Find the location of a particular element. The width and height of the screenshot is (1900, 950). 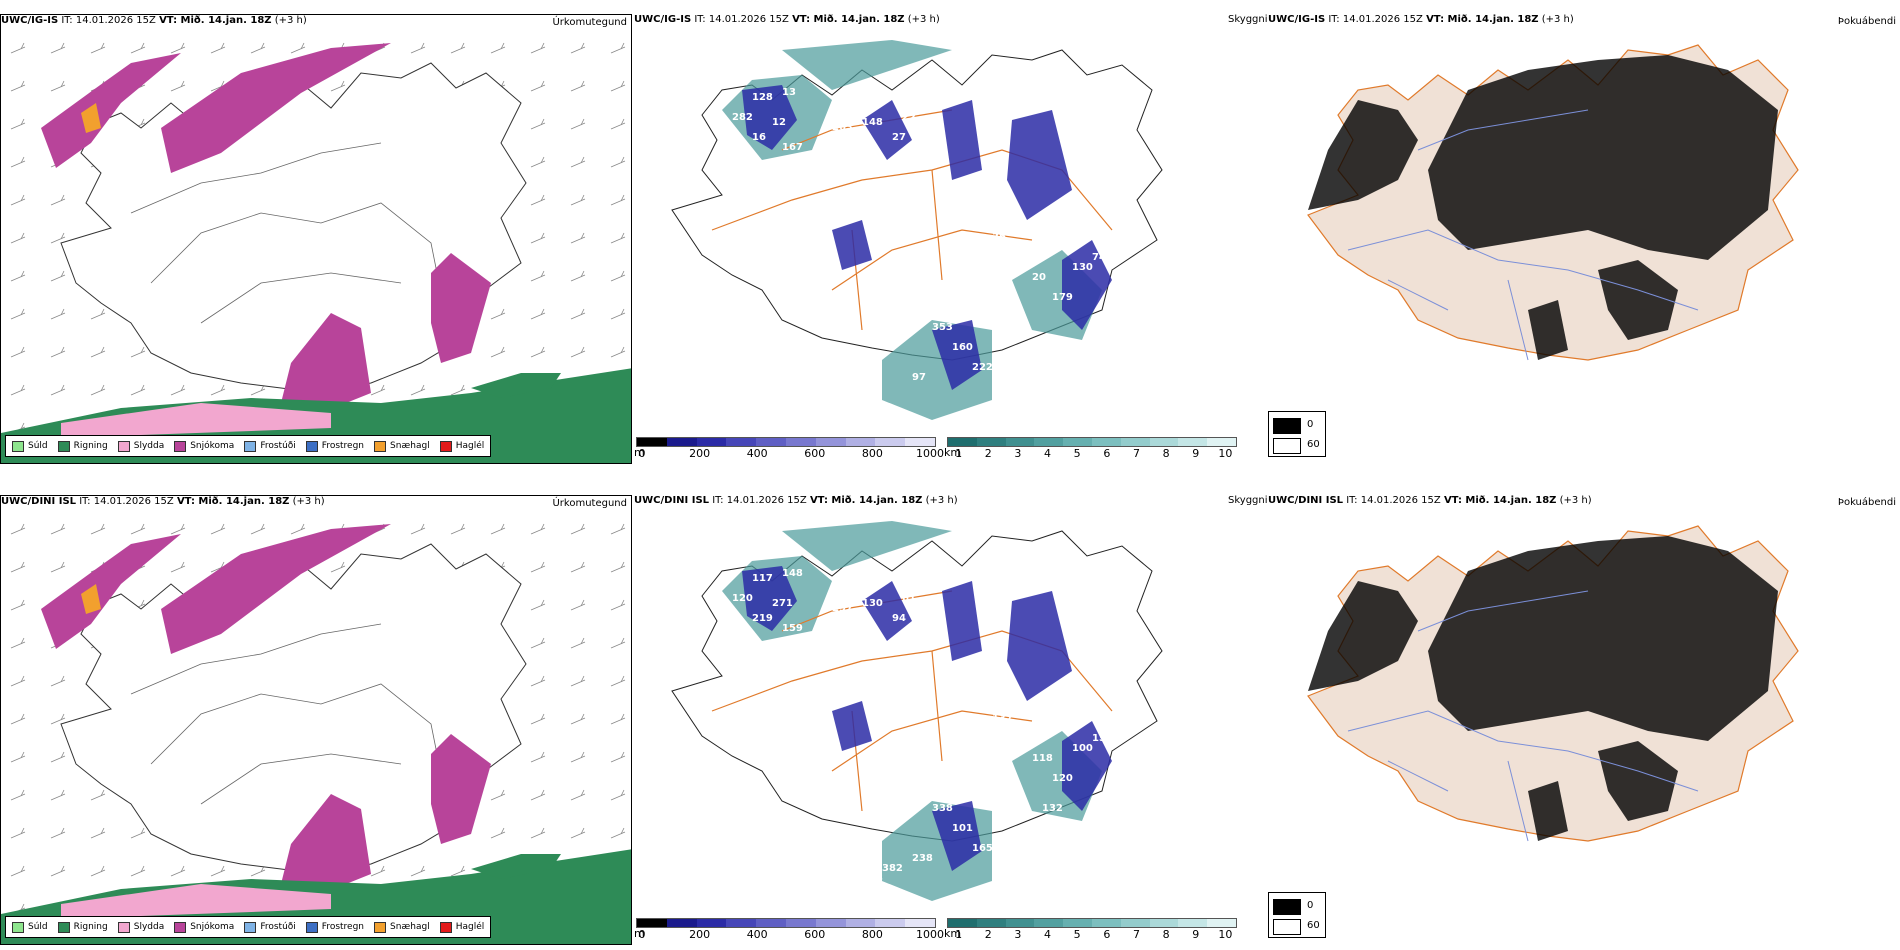

legend-label: Snæhagl is located at coordinates (410, 927).